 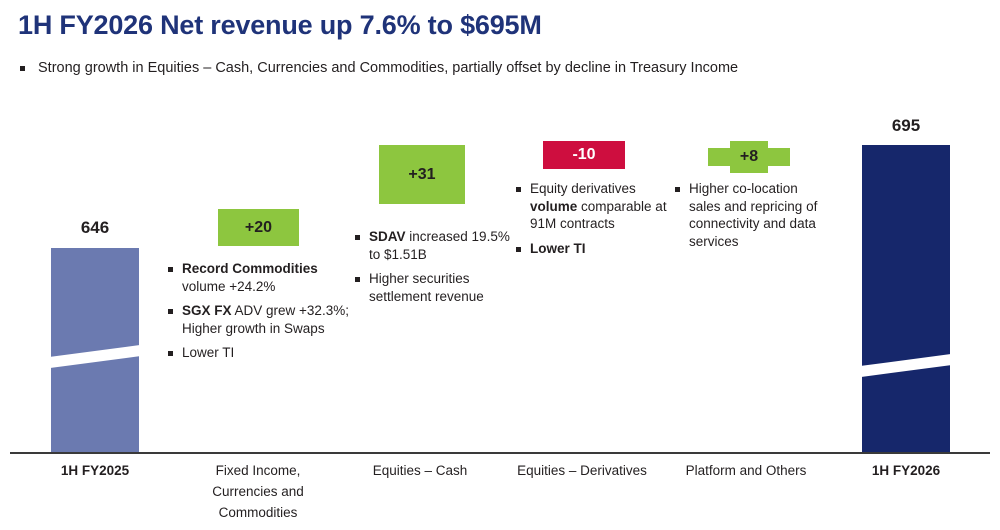 What do you see at coordinates (584, 155) in the screenshot?
I see `delta-equities-derivatives: -10` at bounding box center [584, 155].